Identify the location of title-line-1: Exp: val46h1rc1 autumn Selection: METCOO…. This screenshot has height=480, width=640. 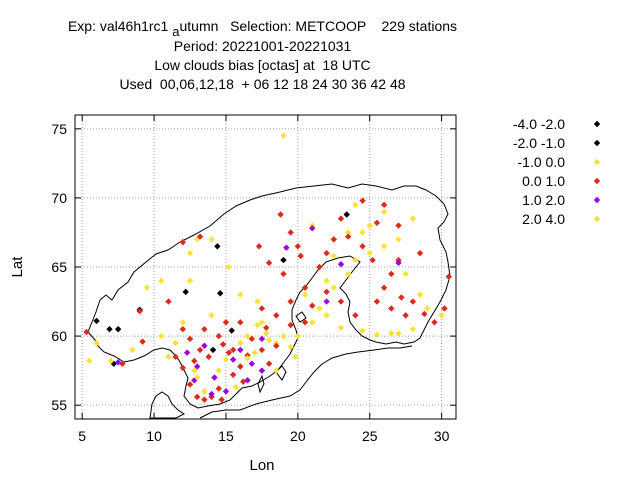
(262, 28).